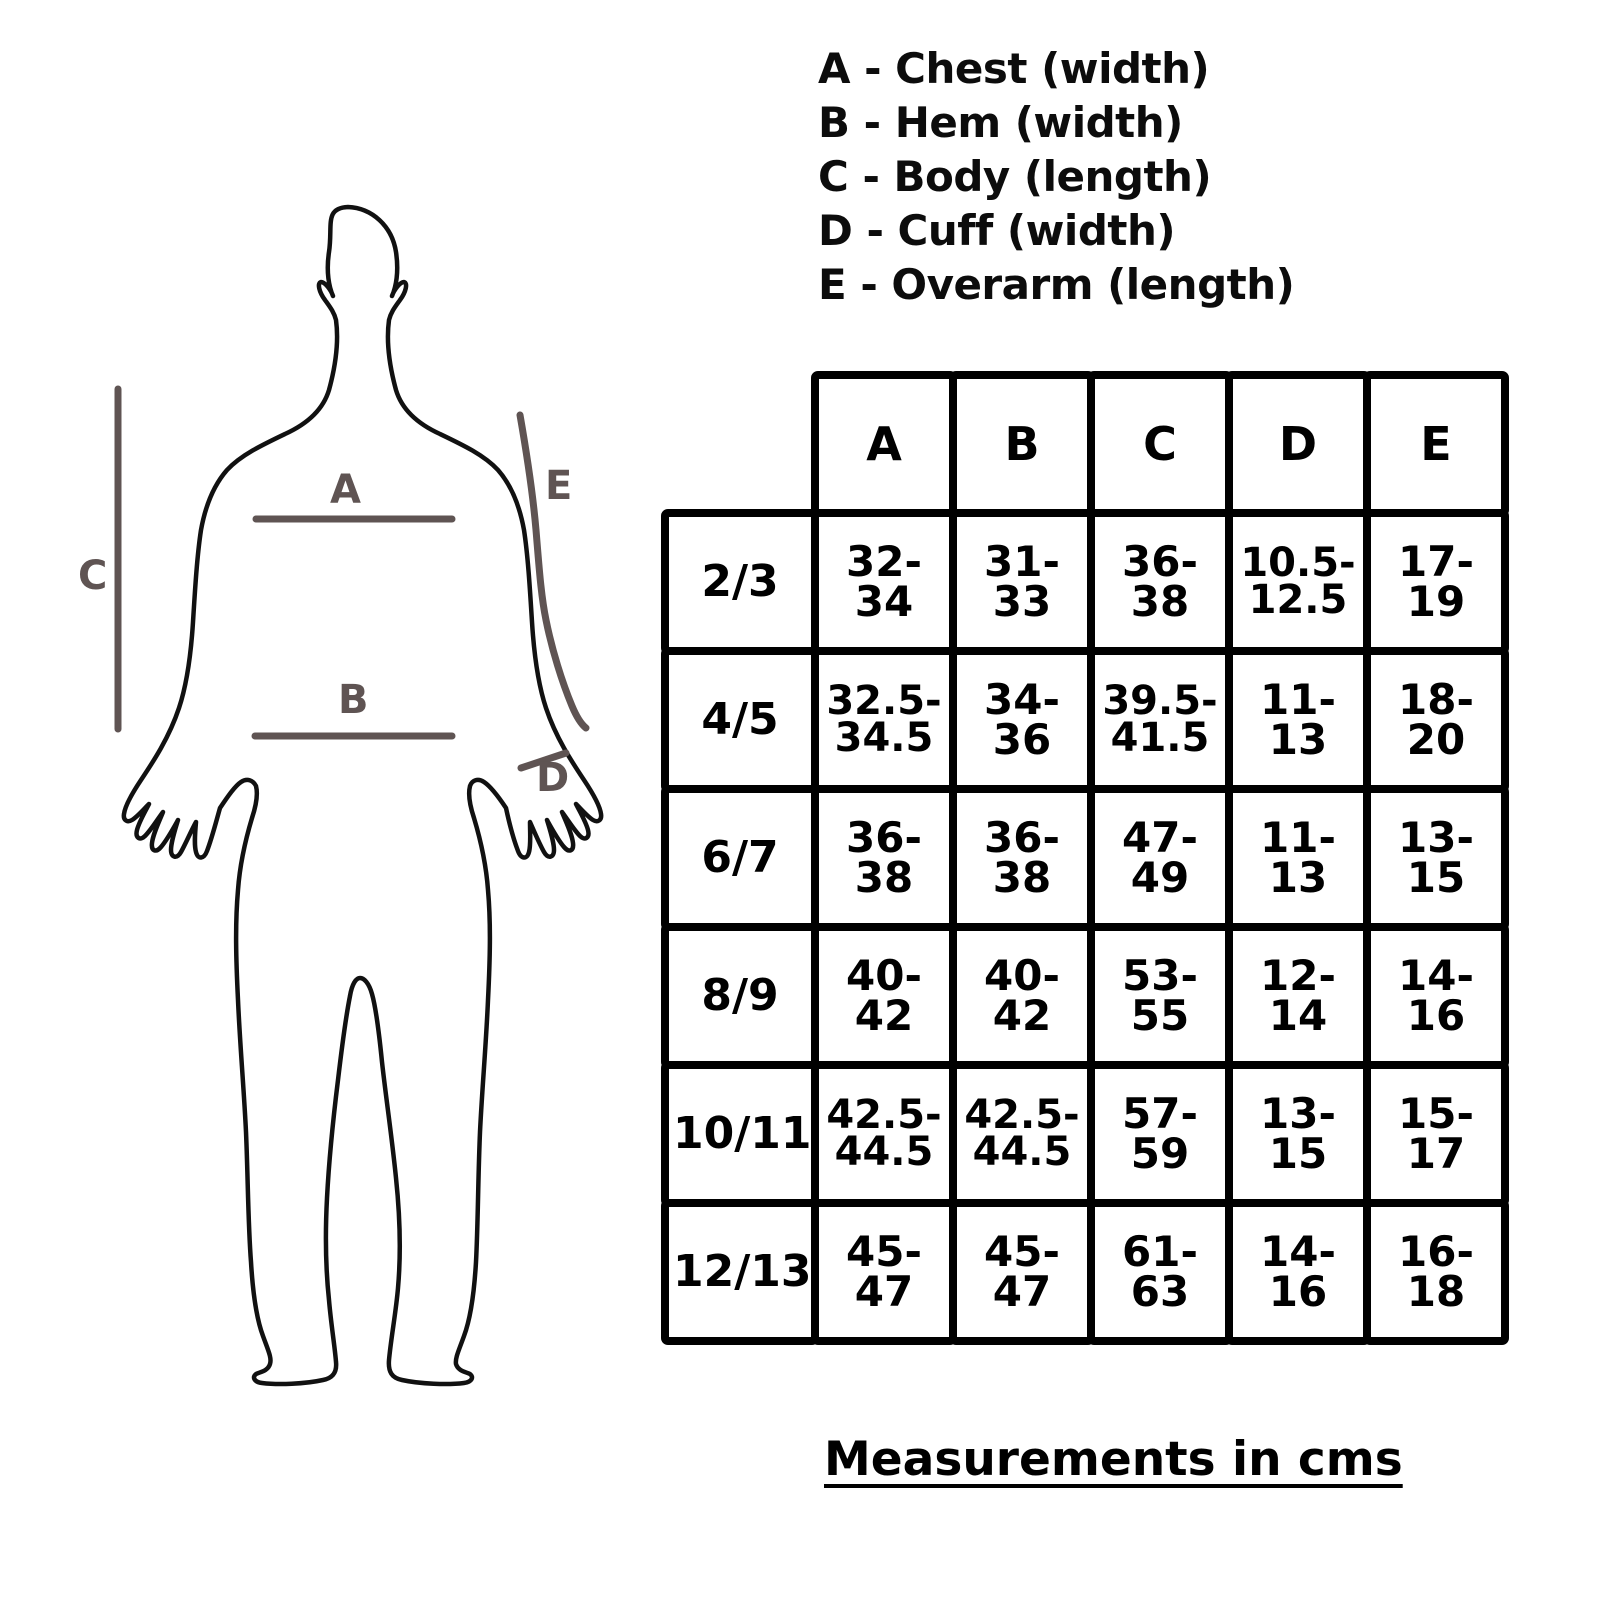 Image resolution: width=1600 pixels, height=1600 pixels. Describe the element at coordinates (1160, 1134) in the screenshot. I see `cell-c: 57-59` at that location.